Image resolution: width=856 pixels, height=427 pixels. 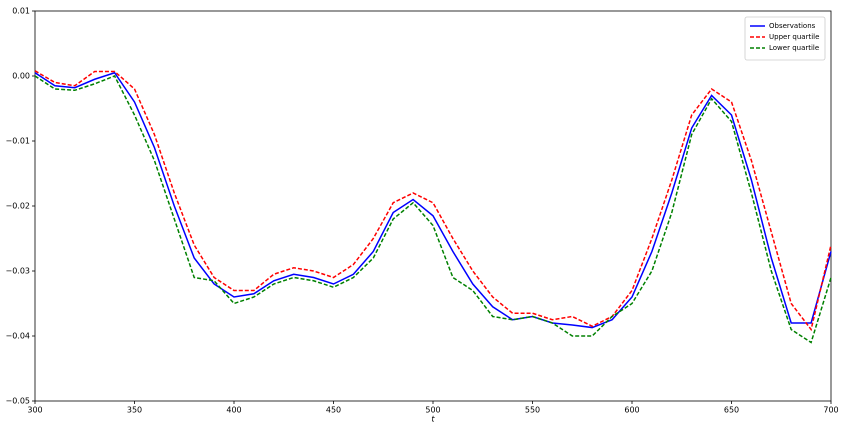 What do you see at coordinates (21, 11) in the screenshot?
I see `y-tick-label: 0.01` at bounding box center [21, 11].